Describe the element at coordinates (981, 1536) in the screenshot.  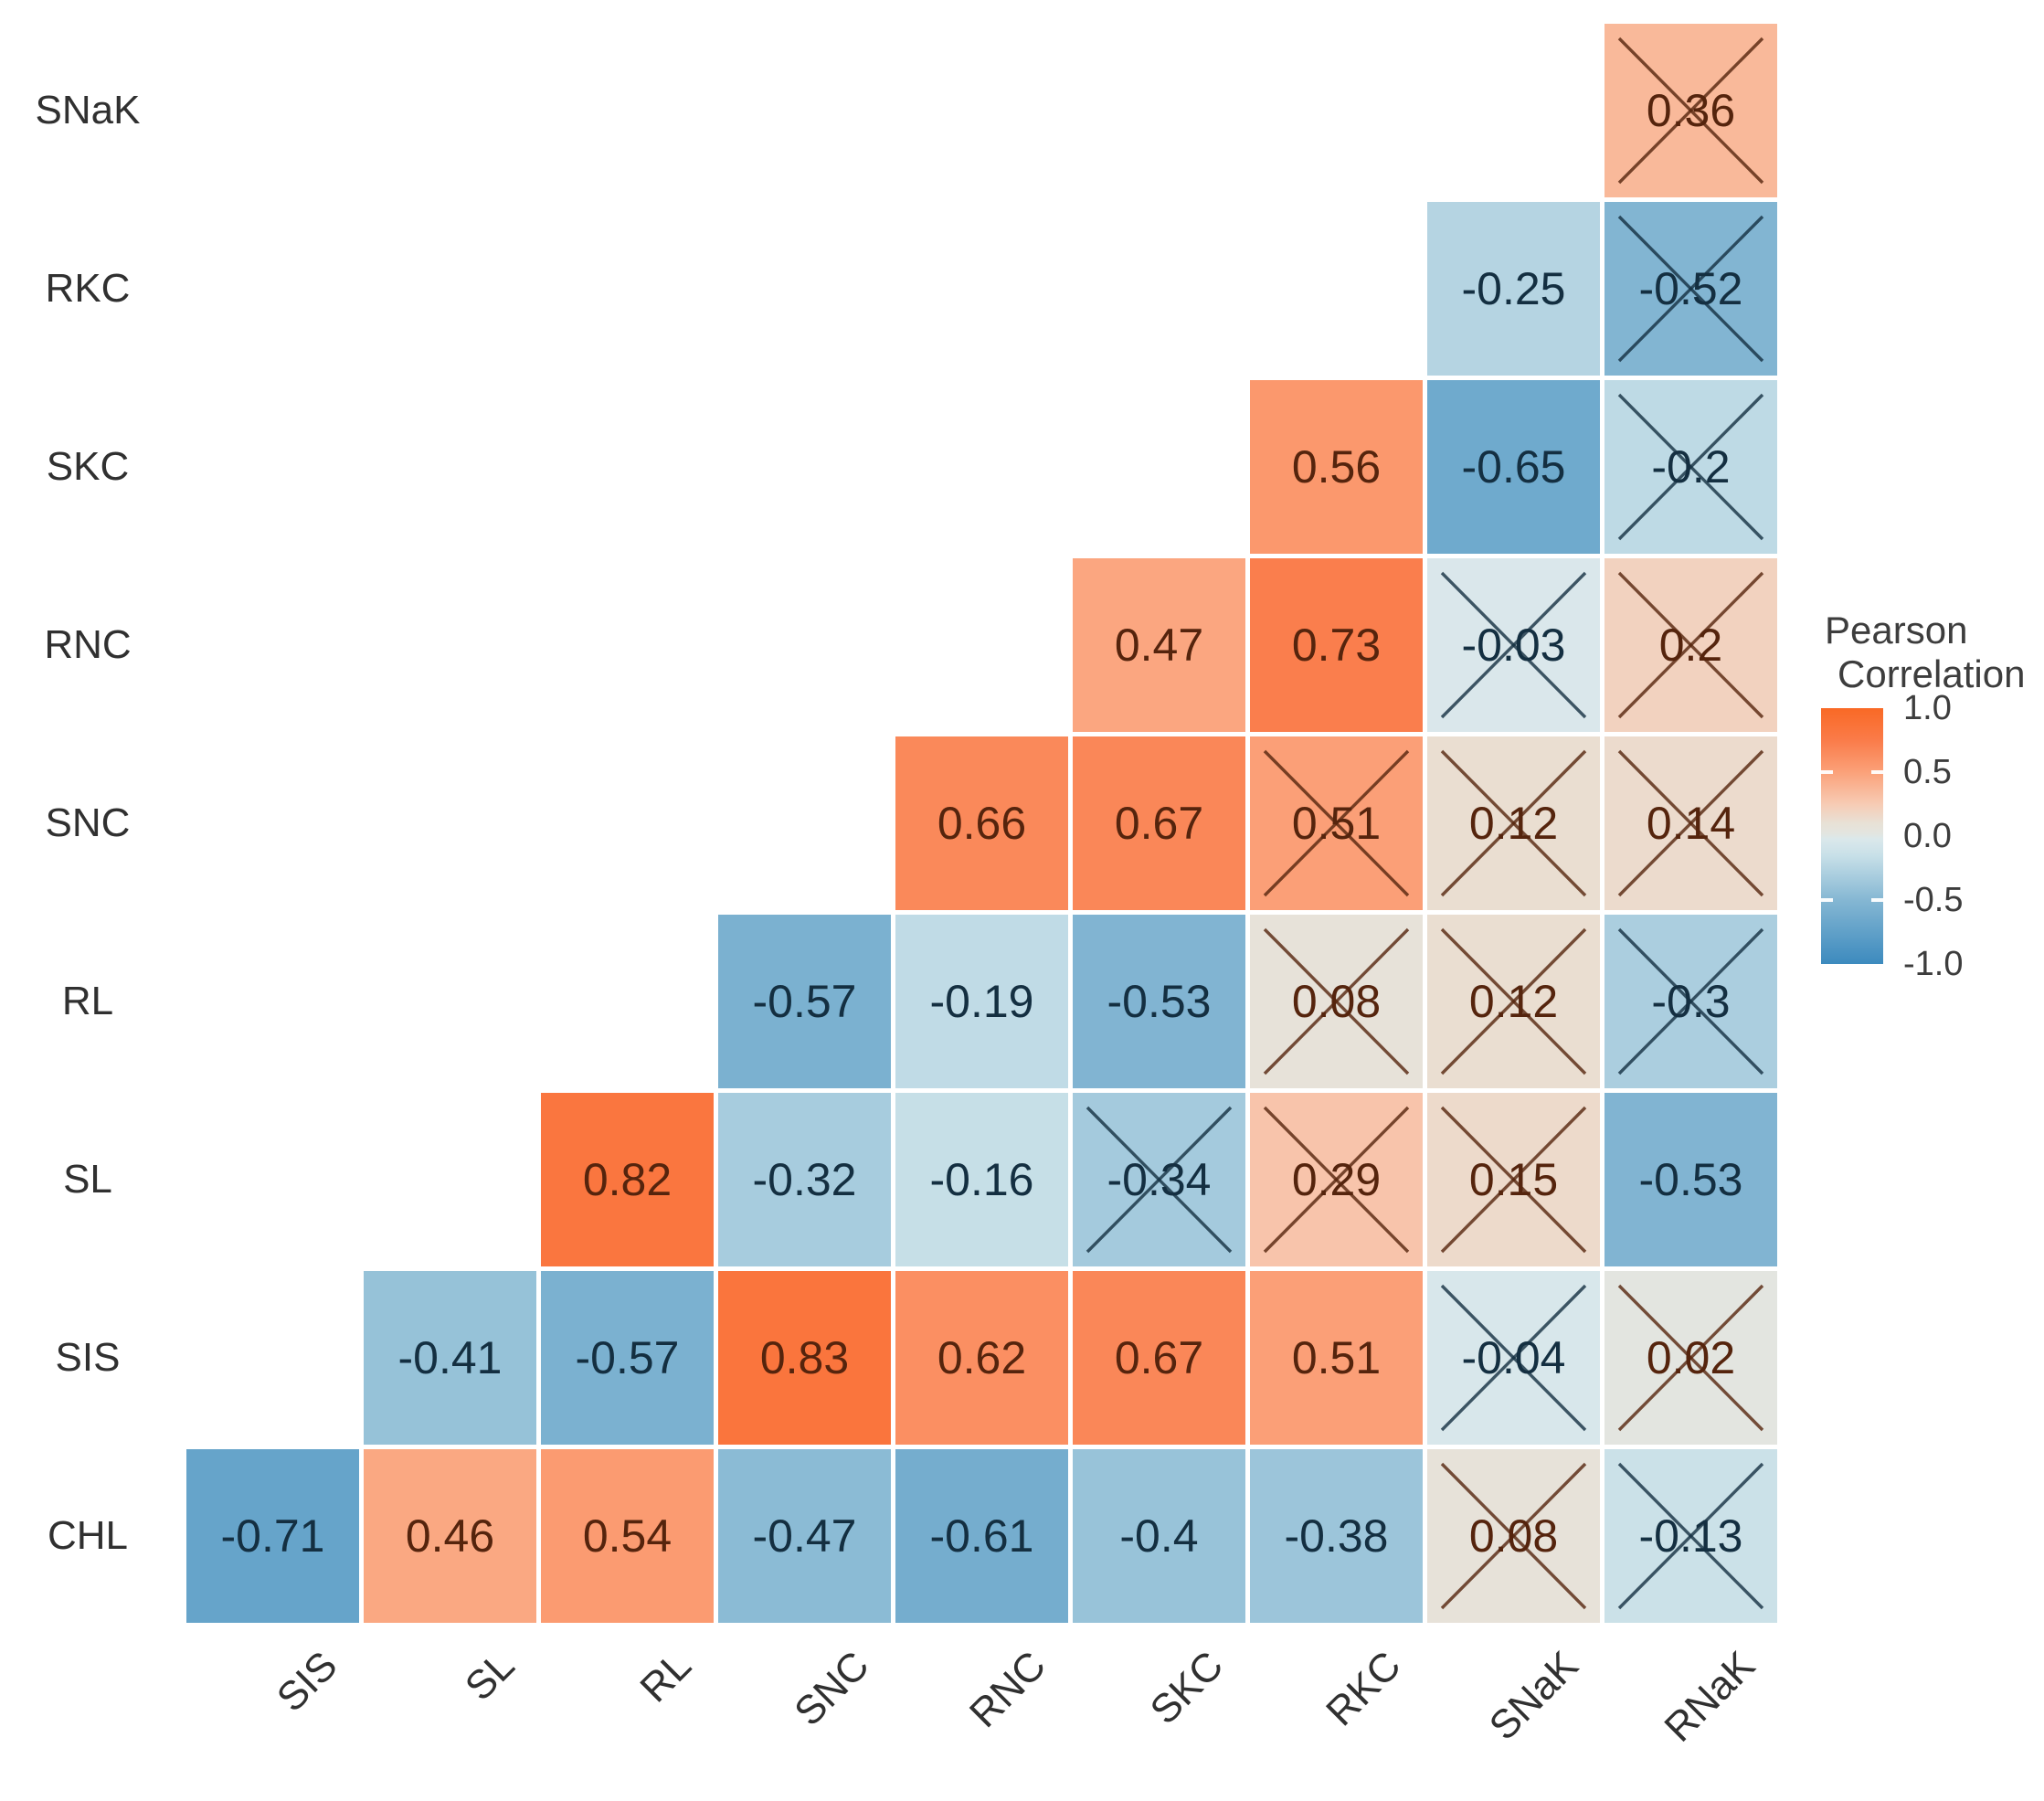
I see `heatmap-cell-CHL-RNC: -0.61` at that location.